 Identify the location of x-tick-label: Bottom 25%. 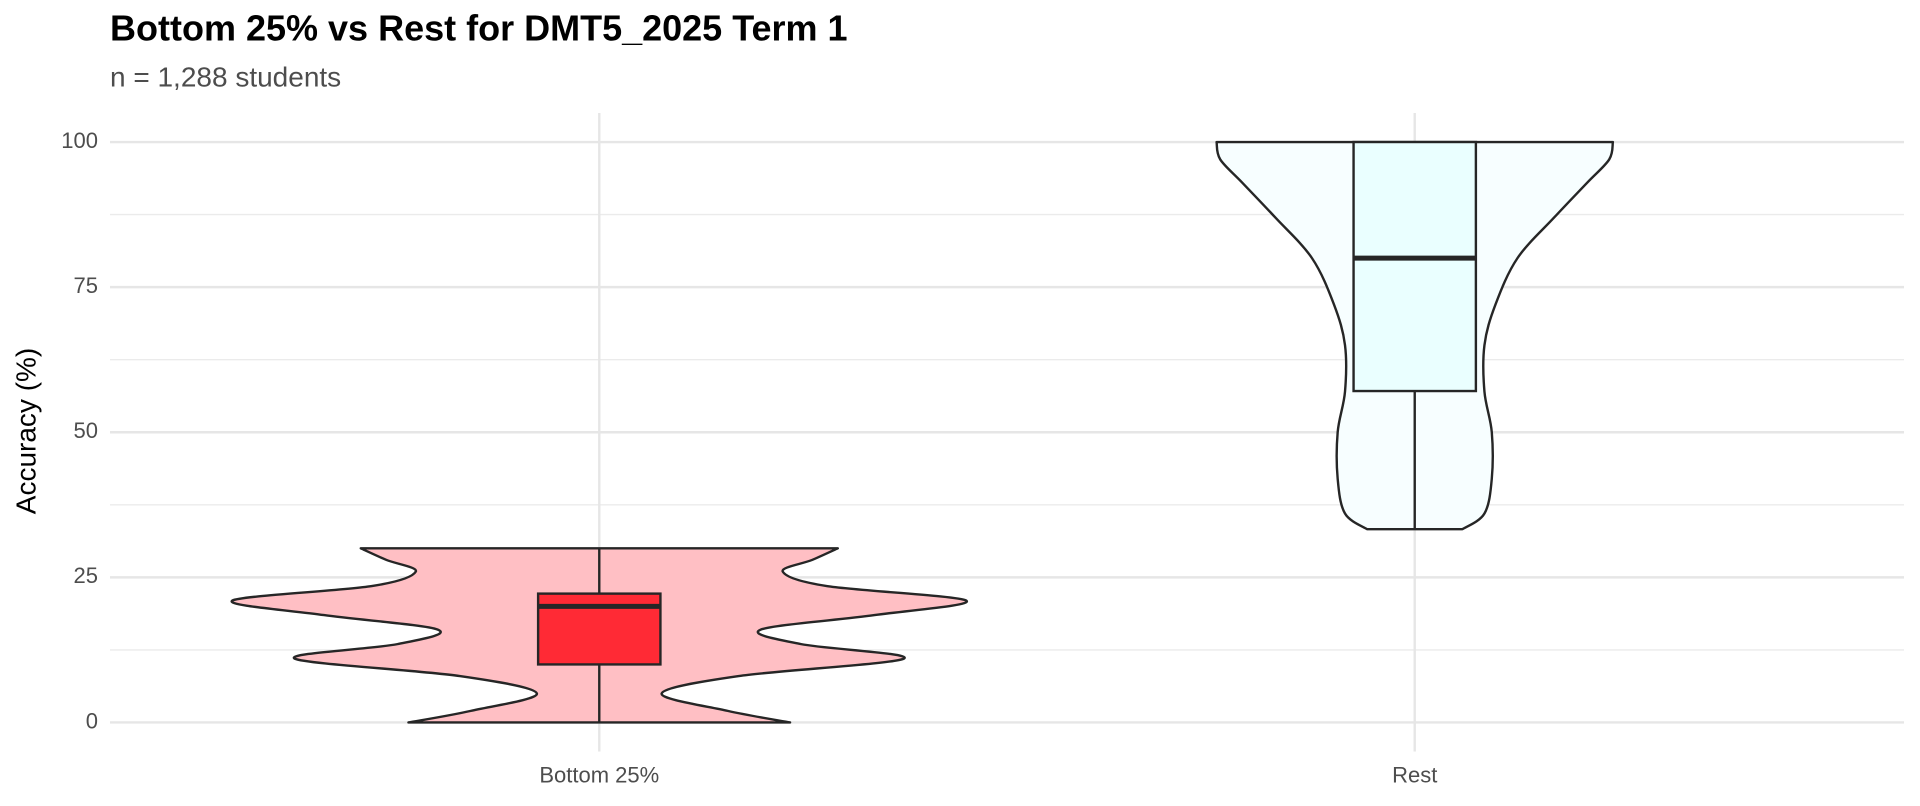
(599, 774).